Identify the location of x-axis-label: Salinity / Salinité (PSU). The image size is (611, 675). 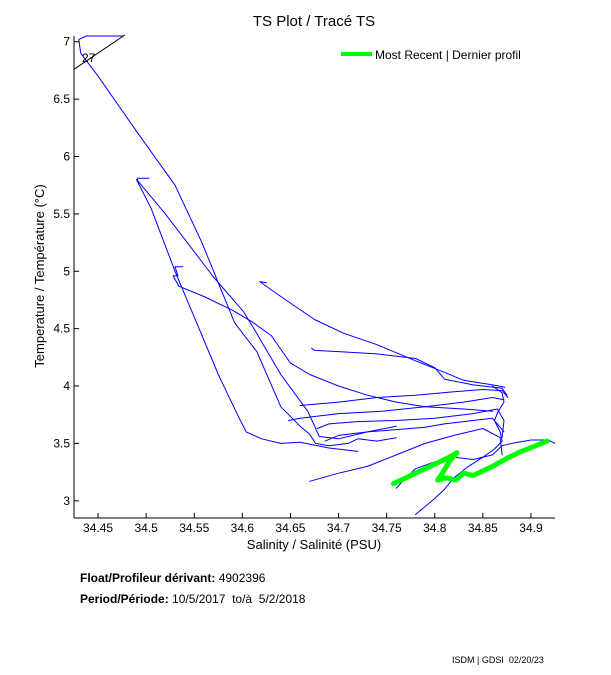
(314, 544).